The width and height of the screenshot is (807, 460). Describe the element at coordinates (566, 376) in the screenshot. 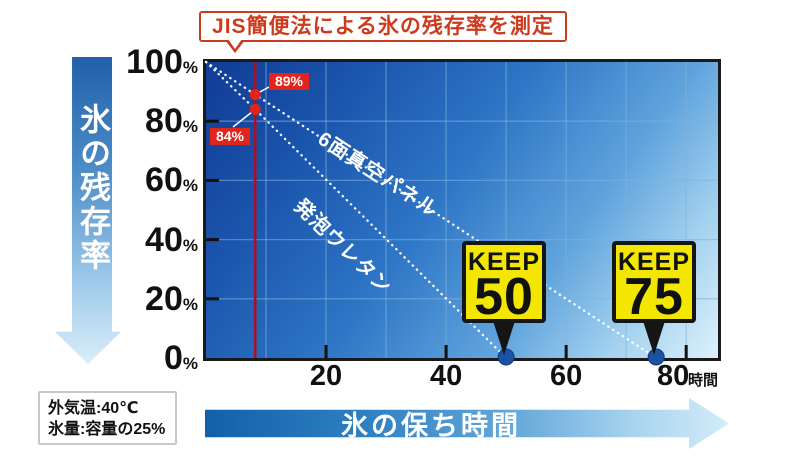

I see `x-tick-label: 60` at that location.